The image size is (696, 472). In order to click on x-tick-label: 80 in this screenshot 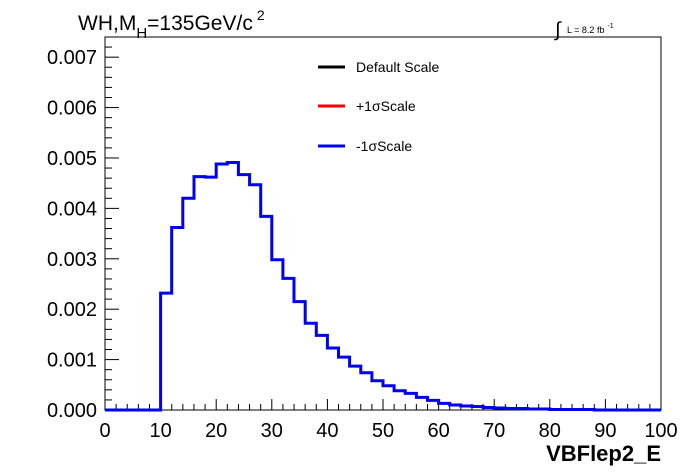, I will do `click(550, 431)`.